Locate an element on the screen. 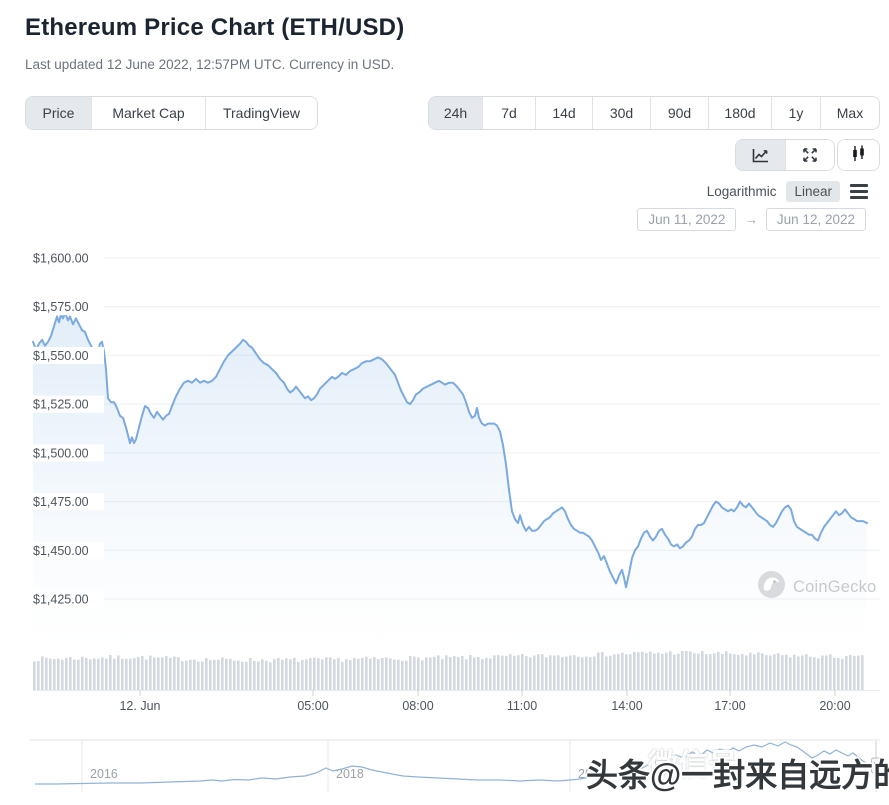  svg-text: 12. Jun is located at coordinates (139, 706).